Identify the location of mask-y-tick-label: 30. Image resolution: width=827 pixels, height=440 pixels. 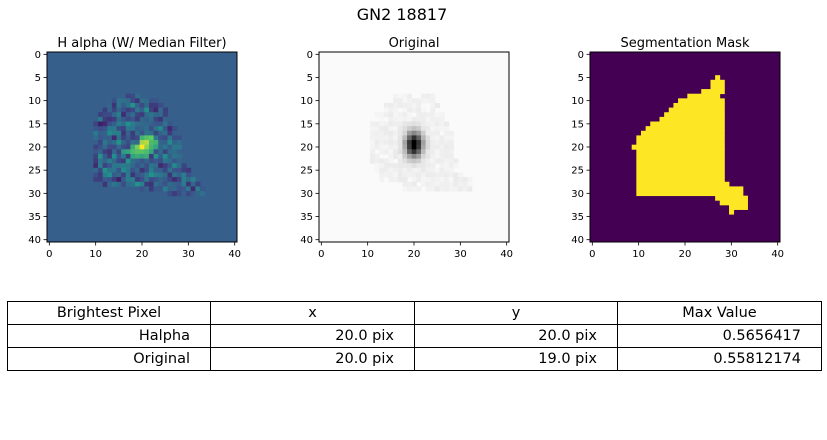
(577, 194).